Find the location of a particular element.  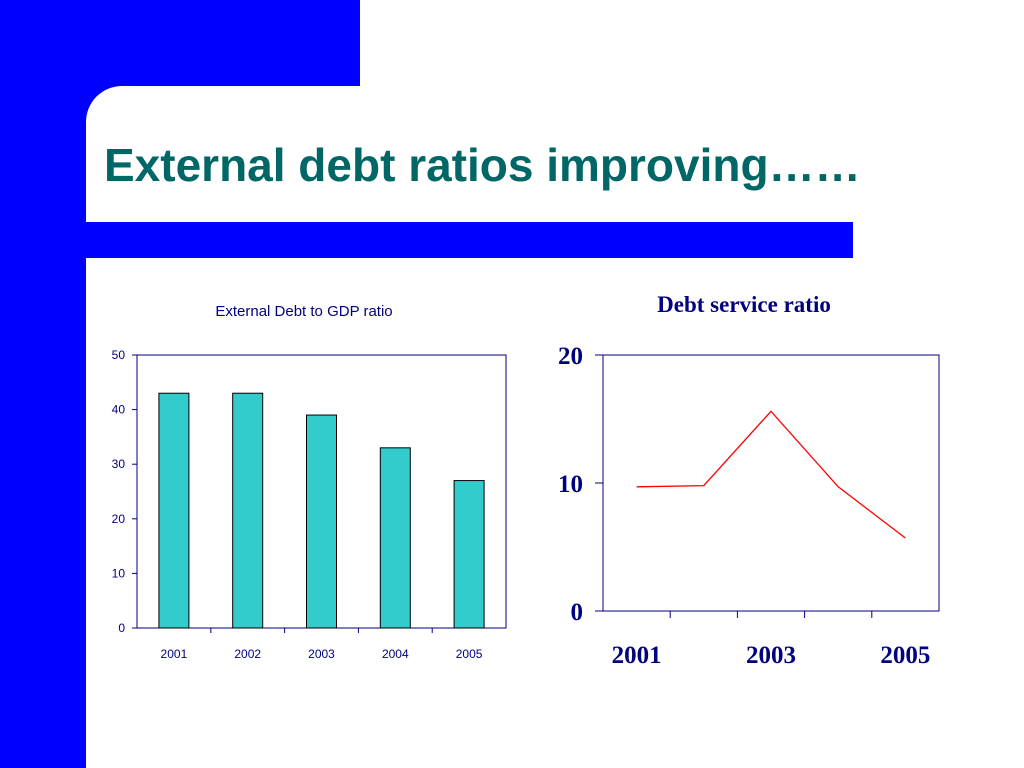

bar-x-tick-label: 2004 is located at coordinates (395, 654).